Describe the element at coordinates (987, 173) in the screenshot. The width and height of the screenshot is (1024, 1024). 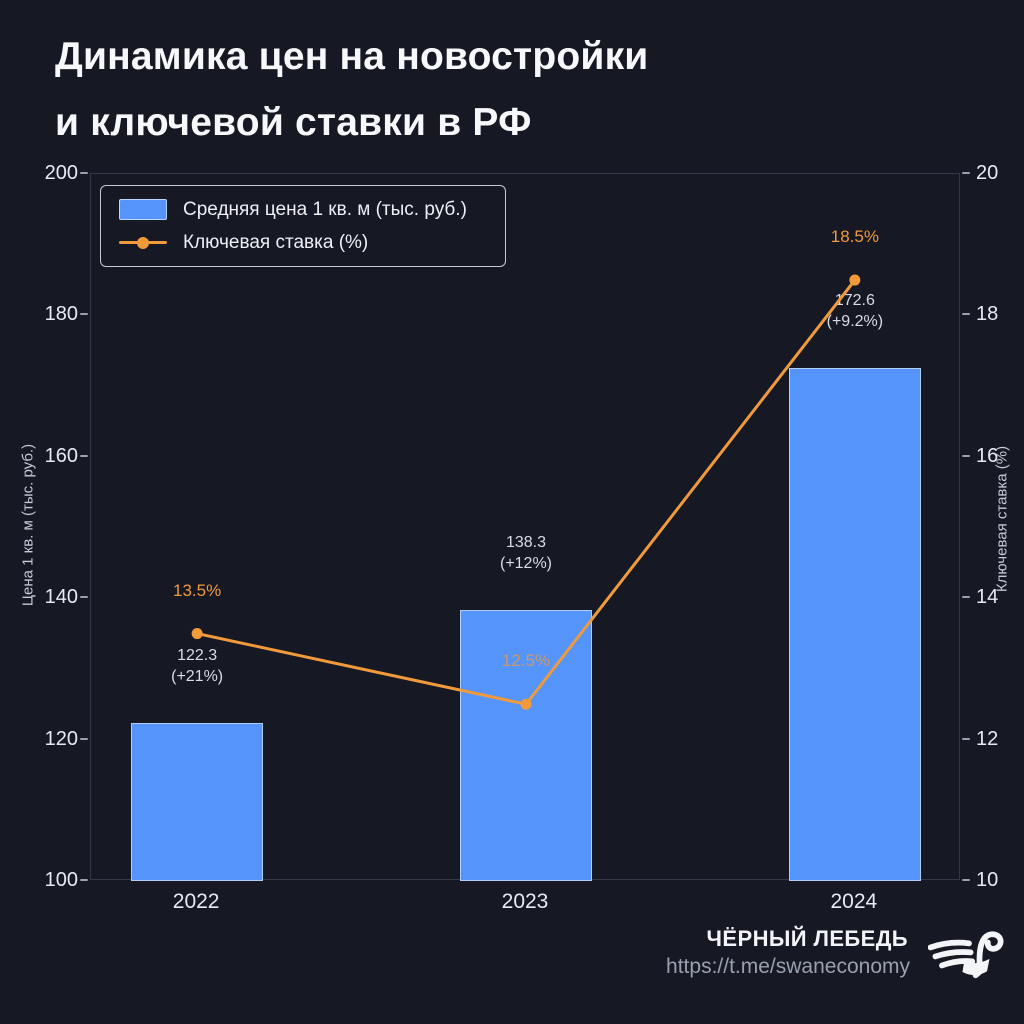
I see `y-tick-label-right: 20` at that location.